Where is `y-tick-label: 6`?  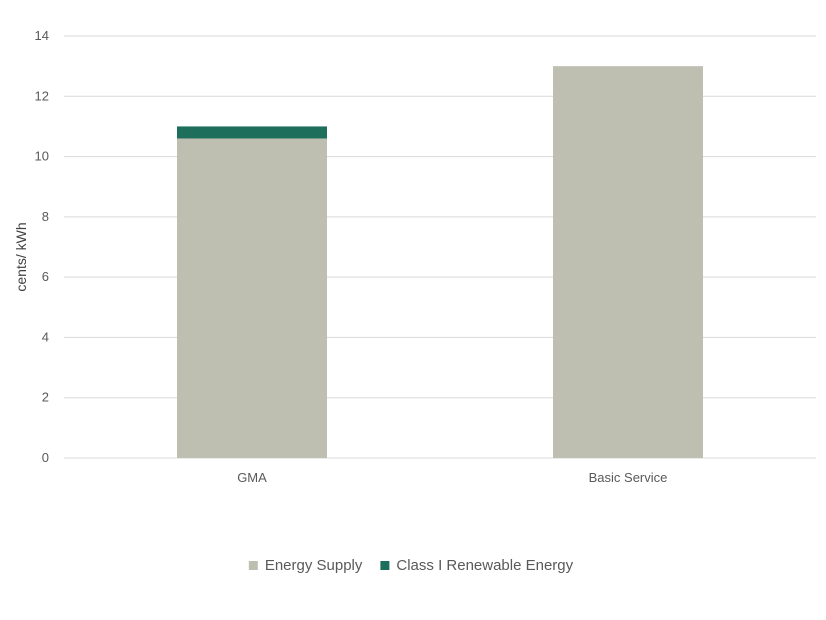
y-tick-label: 6 is located at coordinates (45, 276).